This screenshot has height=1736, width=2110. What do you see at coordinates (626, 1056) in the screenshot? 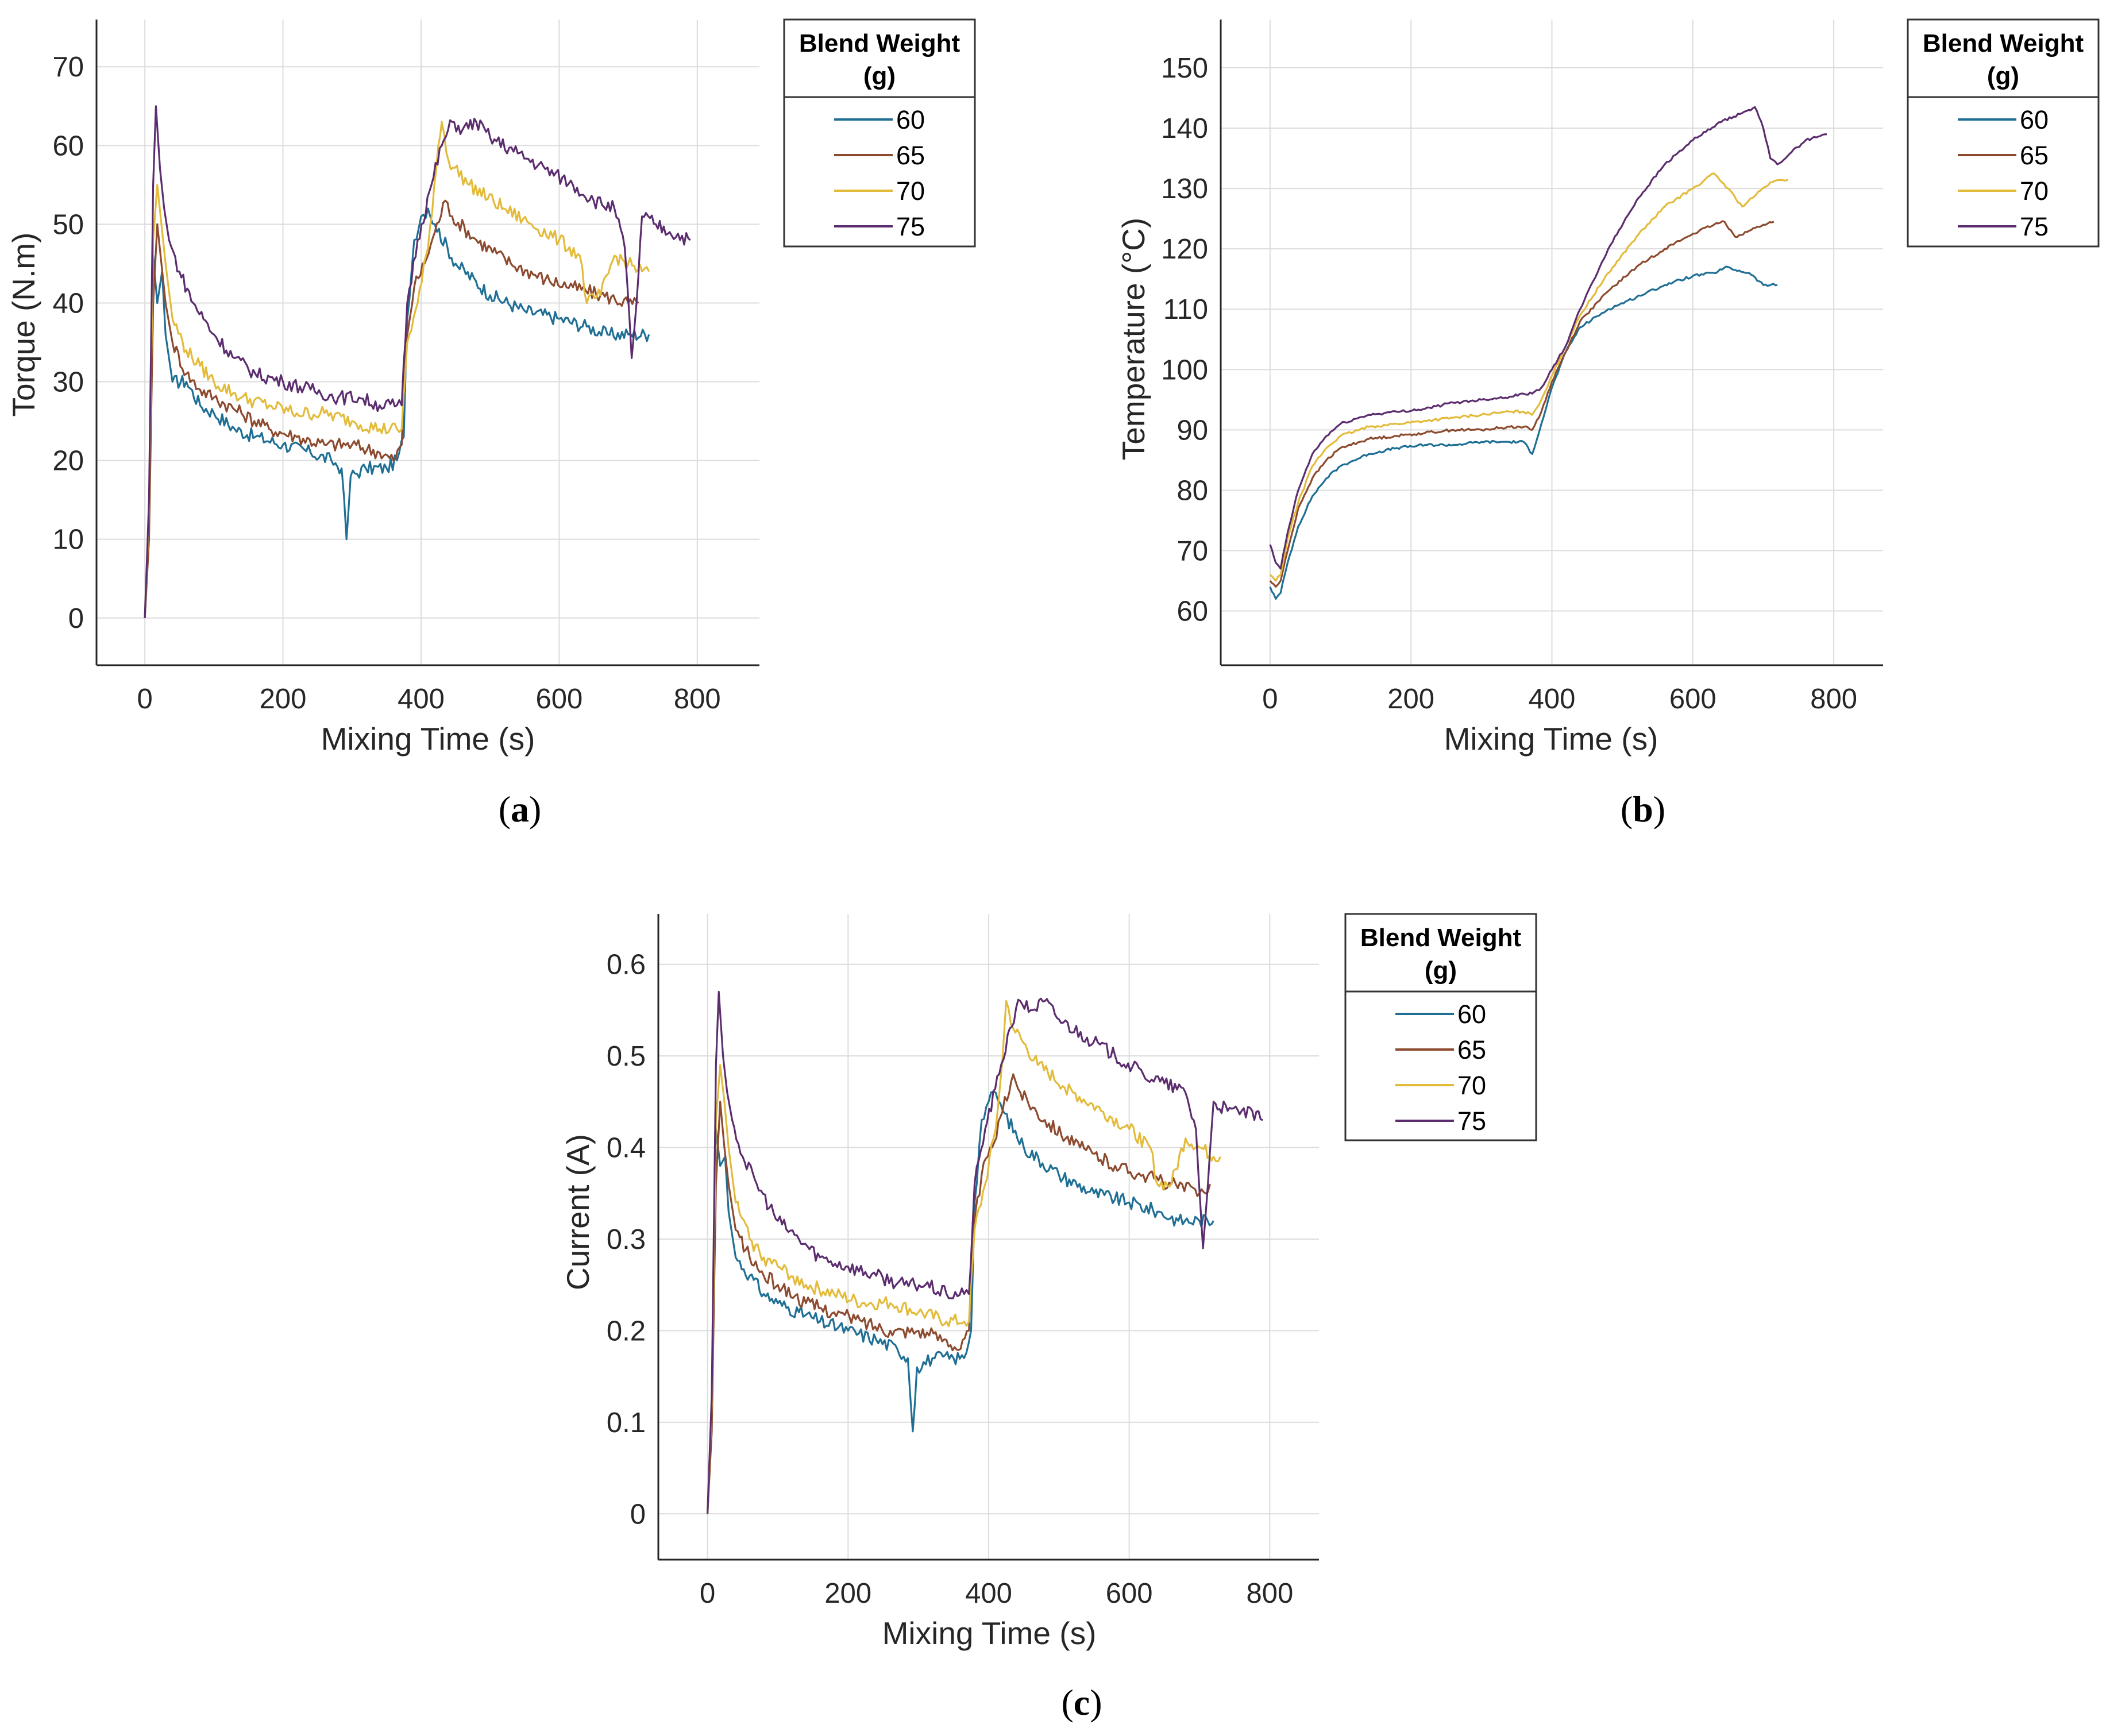
I see `y-tick-label: 0.5` at bounding box center [626, 1056].